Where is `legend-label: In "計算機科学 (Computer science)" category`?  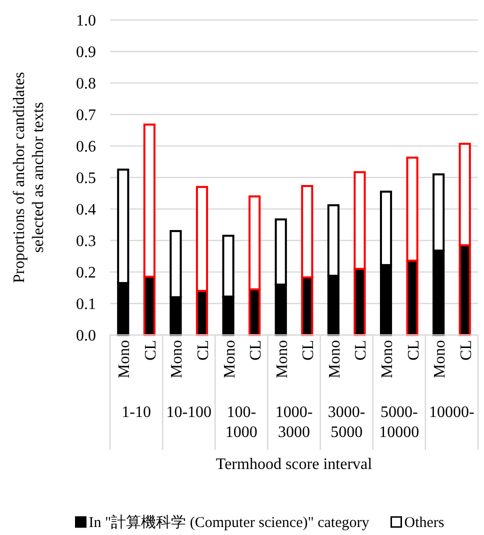 legend-label: In "計算機科学 (Computer science)" category is located at coordinates (229, 522).